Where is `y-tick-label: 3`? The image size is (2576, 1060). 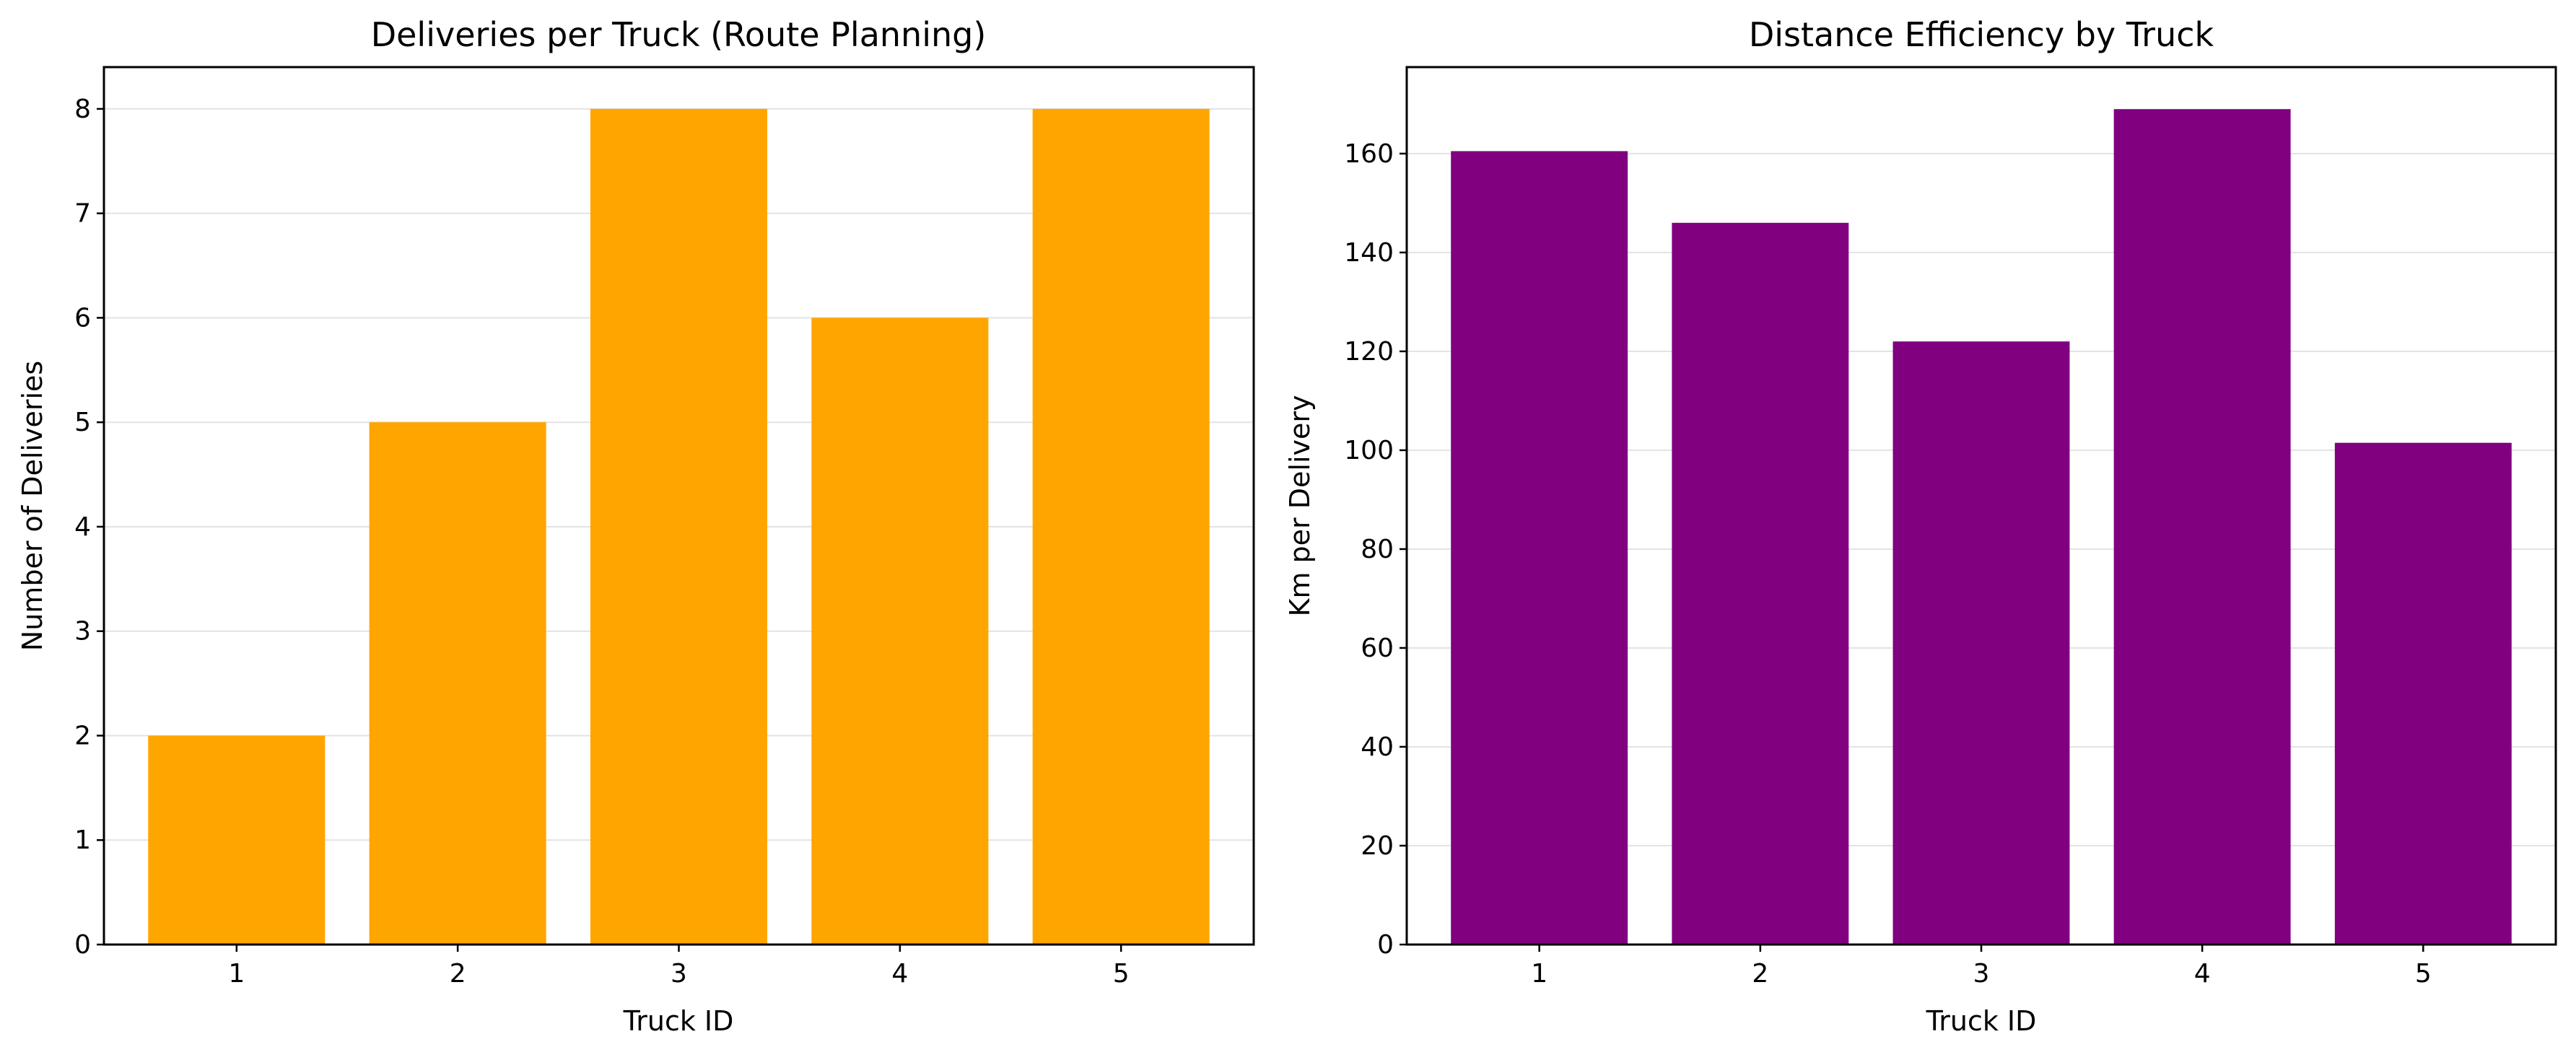
y-tick-label: 3 is located at coordinates (82, 632).